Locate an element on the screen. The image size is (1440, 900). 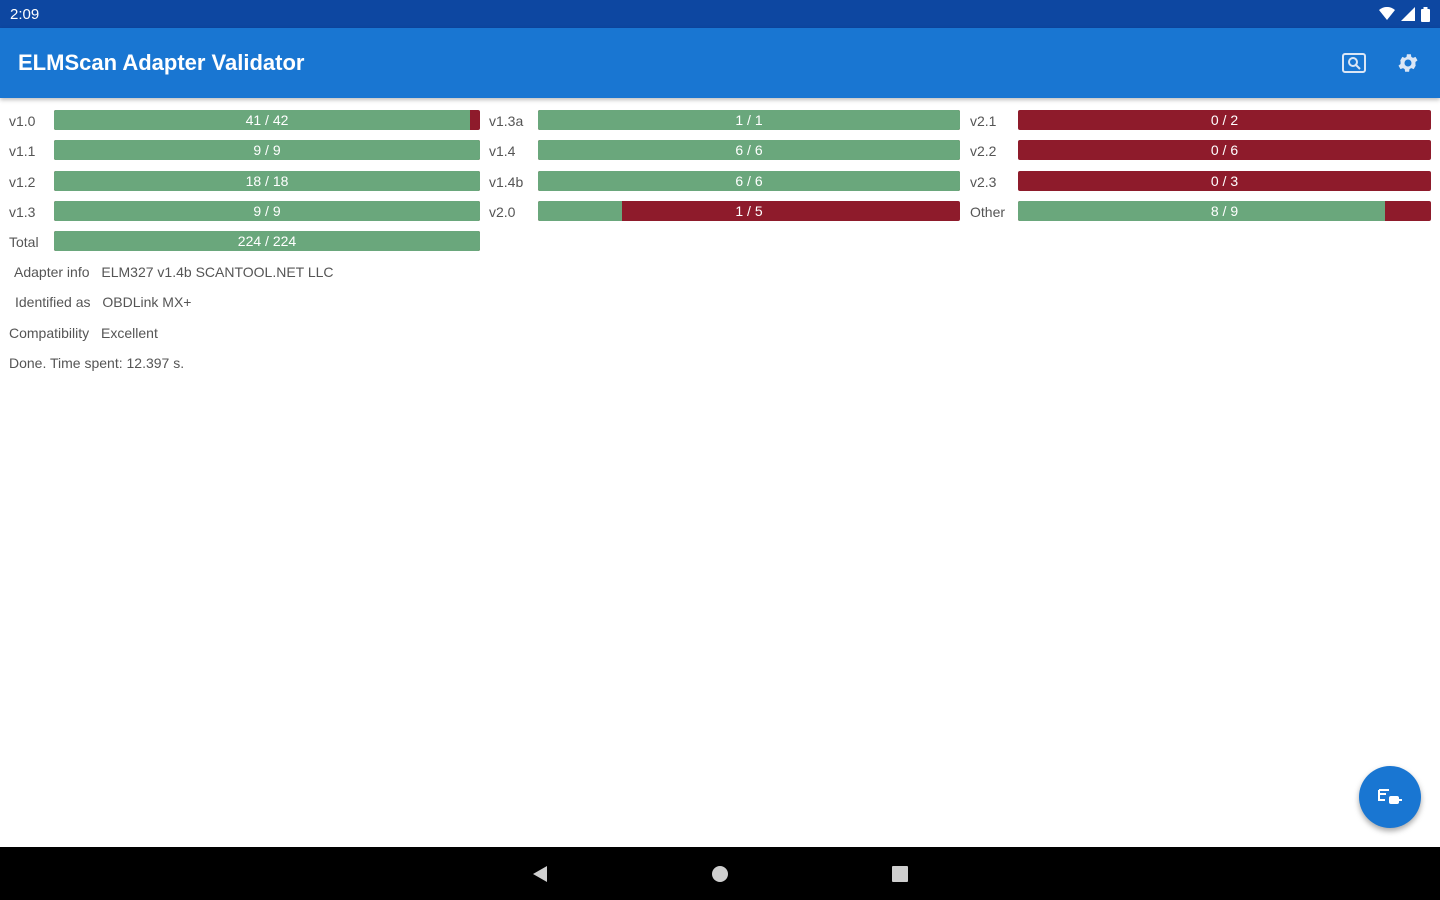
identified-value: OBDLink MX+ is located at coordinates (147, 302).